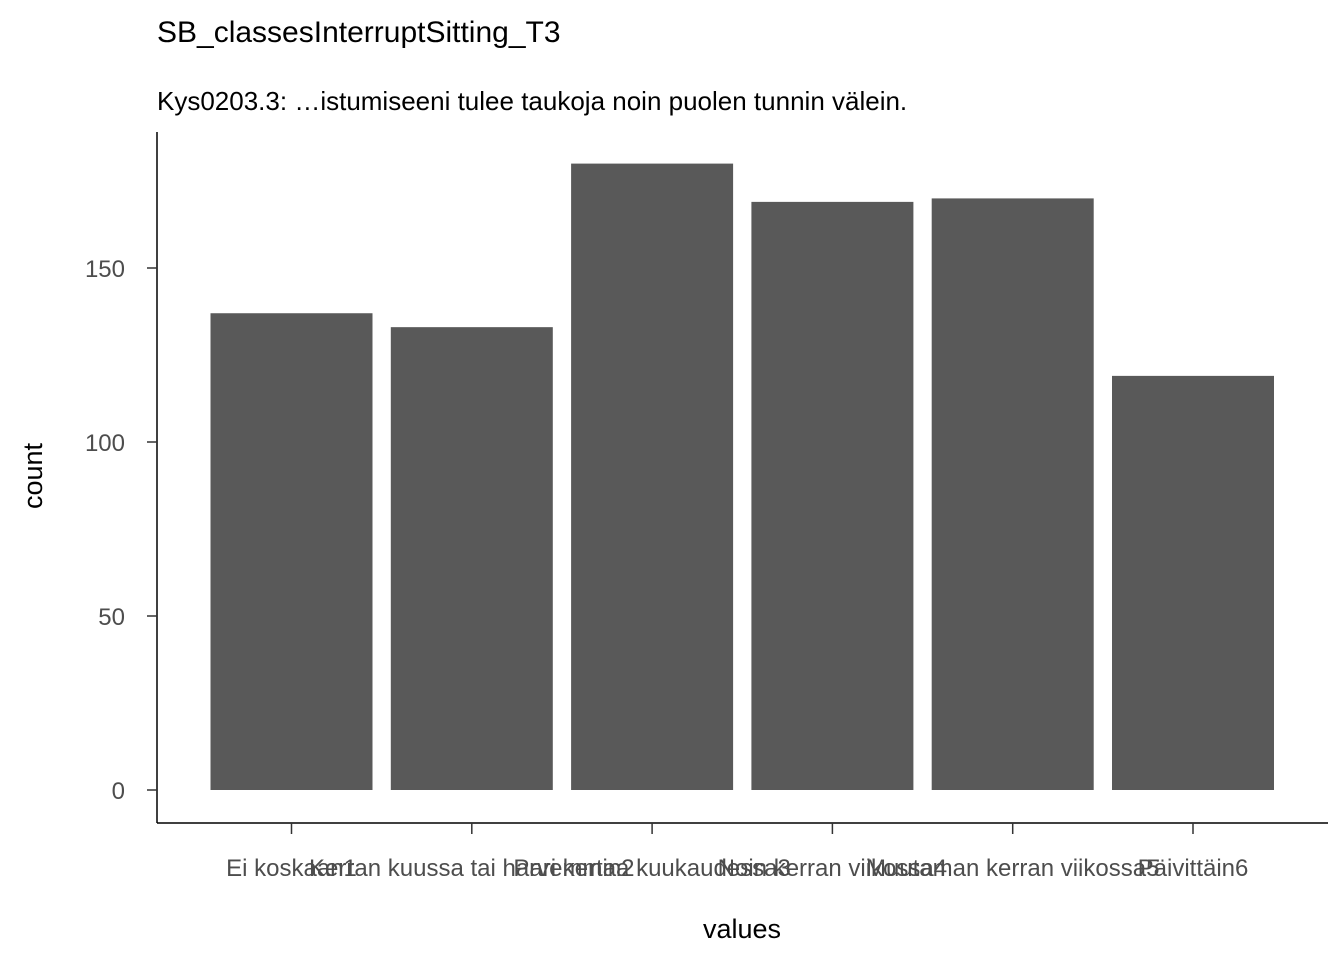  What do you see at coordinates (1193, 868) in the screenshot?
I see `x-tick-label: Päivittäin6` at bounding box center [1193, 868].